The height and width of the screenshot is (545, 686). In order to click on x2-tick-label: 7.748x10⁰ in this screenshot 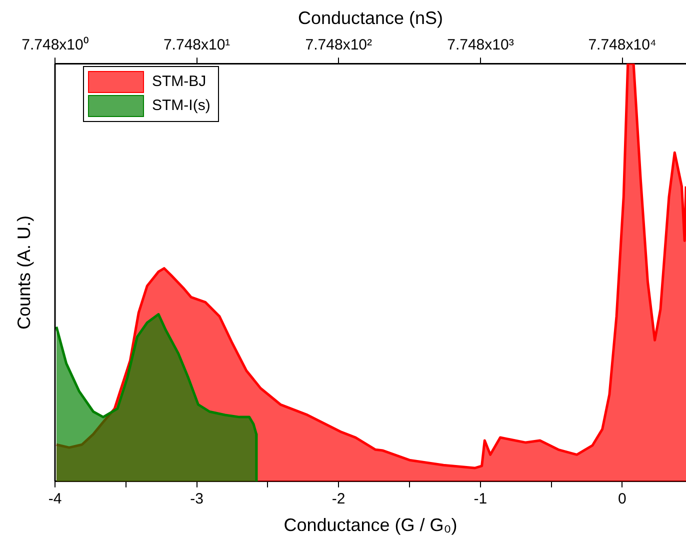, I will do `click(55, 45)`.